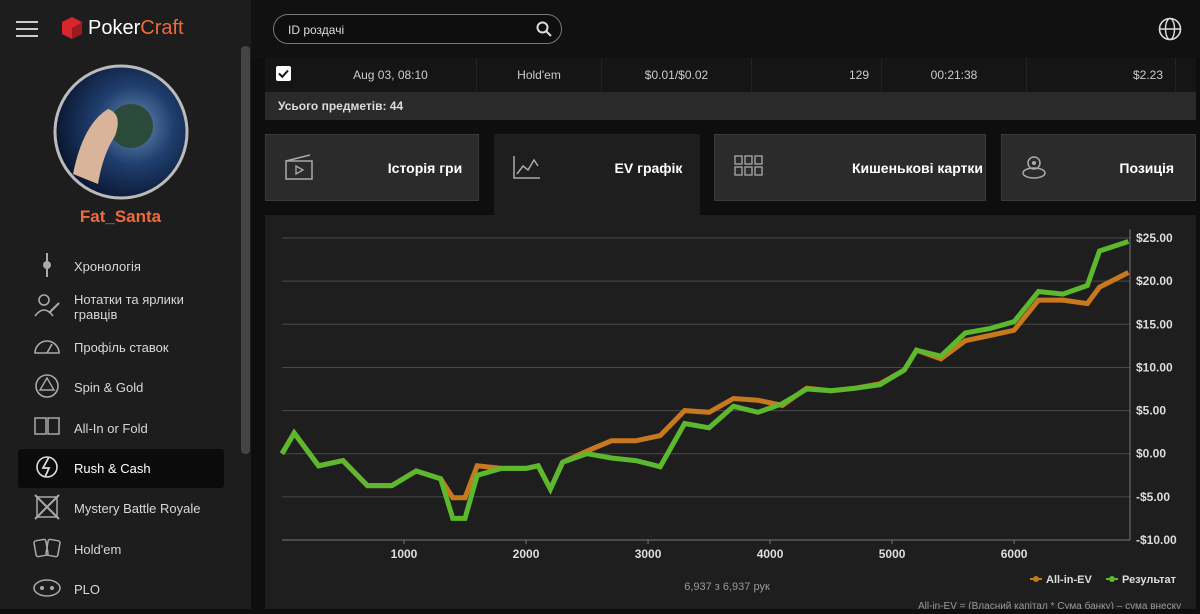 The width and height of the screenshot is (1200, 614). I want to click on y-tick-label: $15.00, so click(1154, 324).